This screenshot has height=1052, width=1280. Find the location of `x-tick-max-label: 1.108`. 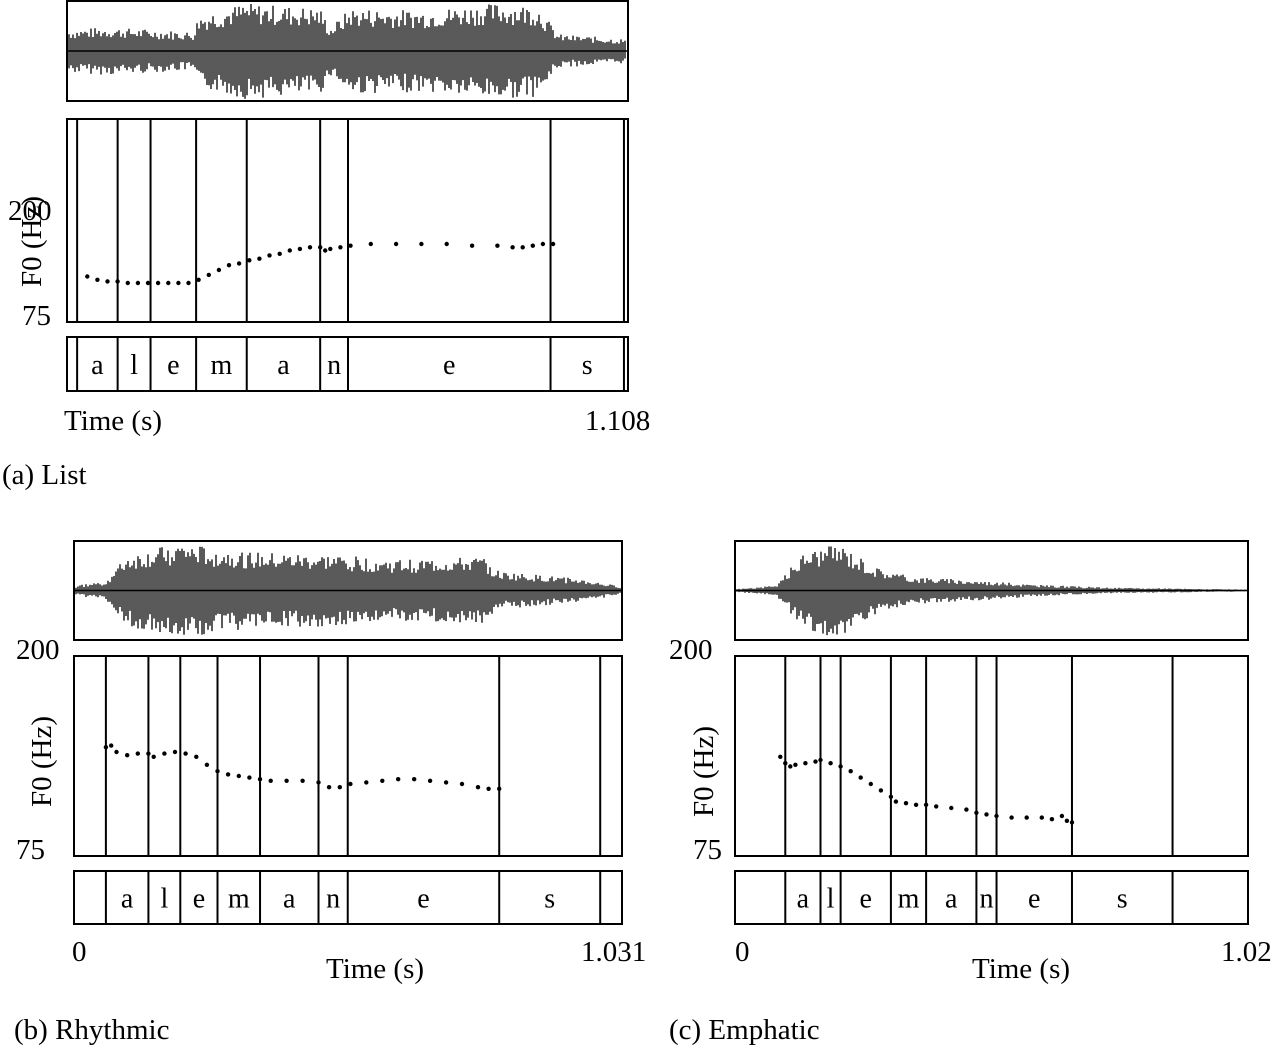

x-tick-max-label: 1.108 is located at coordinates (618, 421).